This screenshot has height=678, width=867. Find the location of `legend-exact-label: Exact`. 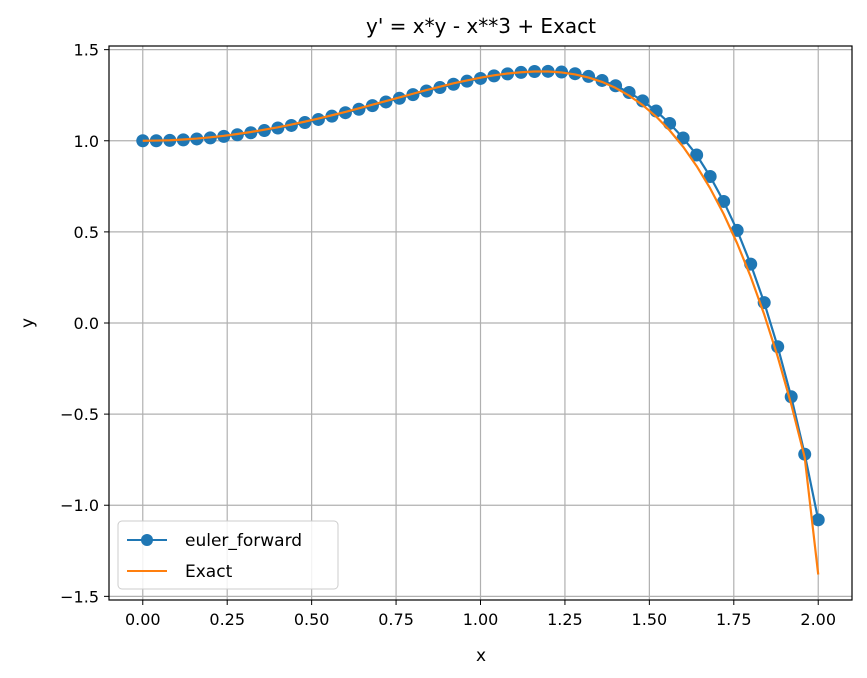

legend-exact-label: Exact is located at coordinates (209, 572).